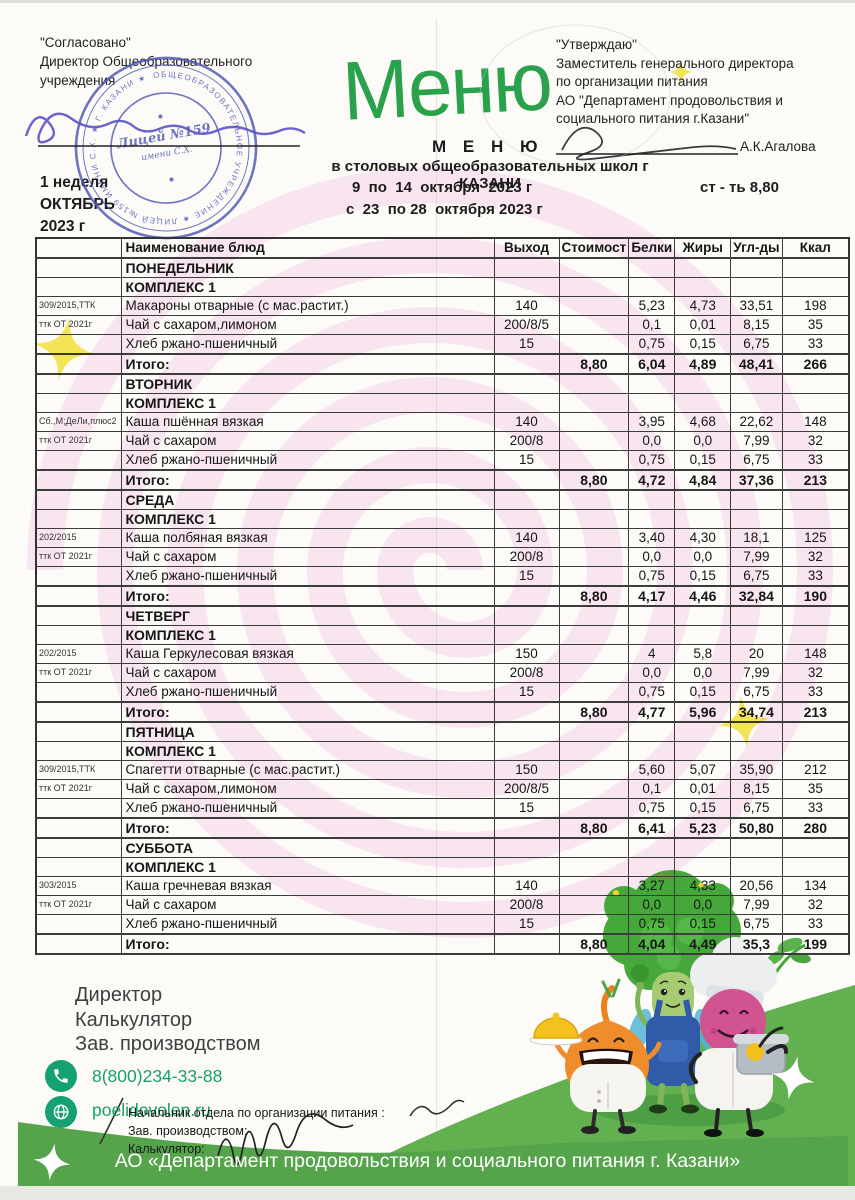 This screenshot has height=1200, width=855. What do you see at coordinates (815, 364) in the screenshot?
I see `value-cell: 266` at bounding box center [815, 364].